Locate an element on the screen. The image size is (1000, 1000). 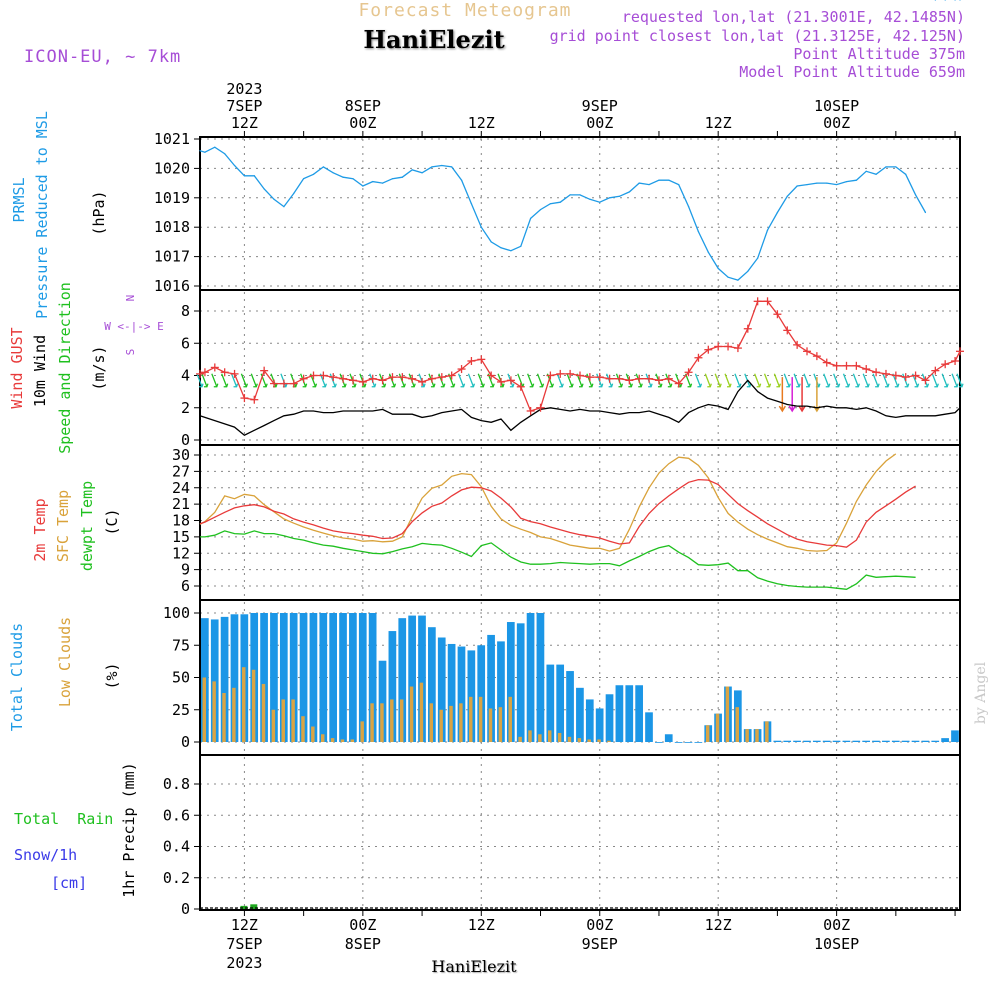
info-requested: requested lon,lat (21.3001E, 42.1485N) is located at coordinates (793, 17).